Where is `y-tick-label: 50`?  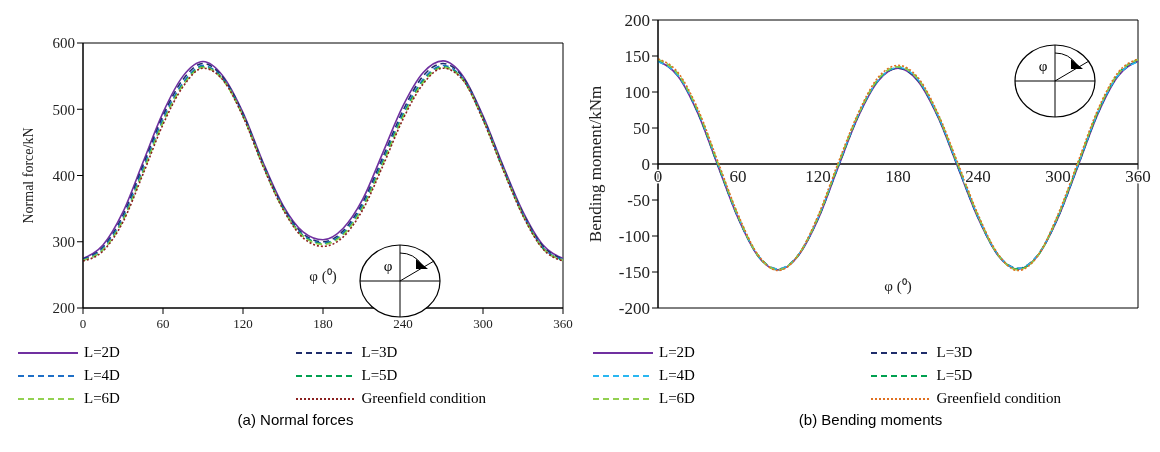 y-tick-label: 50 is located at coordinates (641, 129).